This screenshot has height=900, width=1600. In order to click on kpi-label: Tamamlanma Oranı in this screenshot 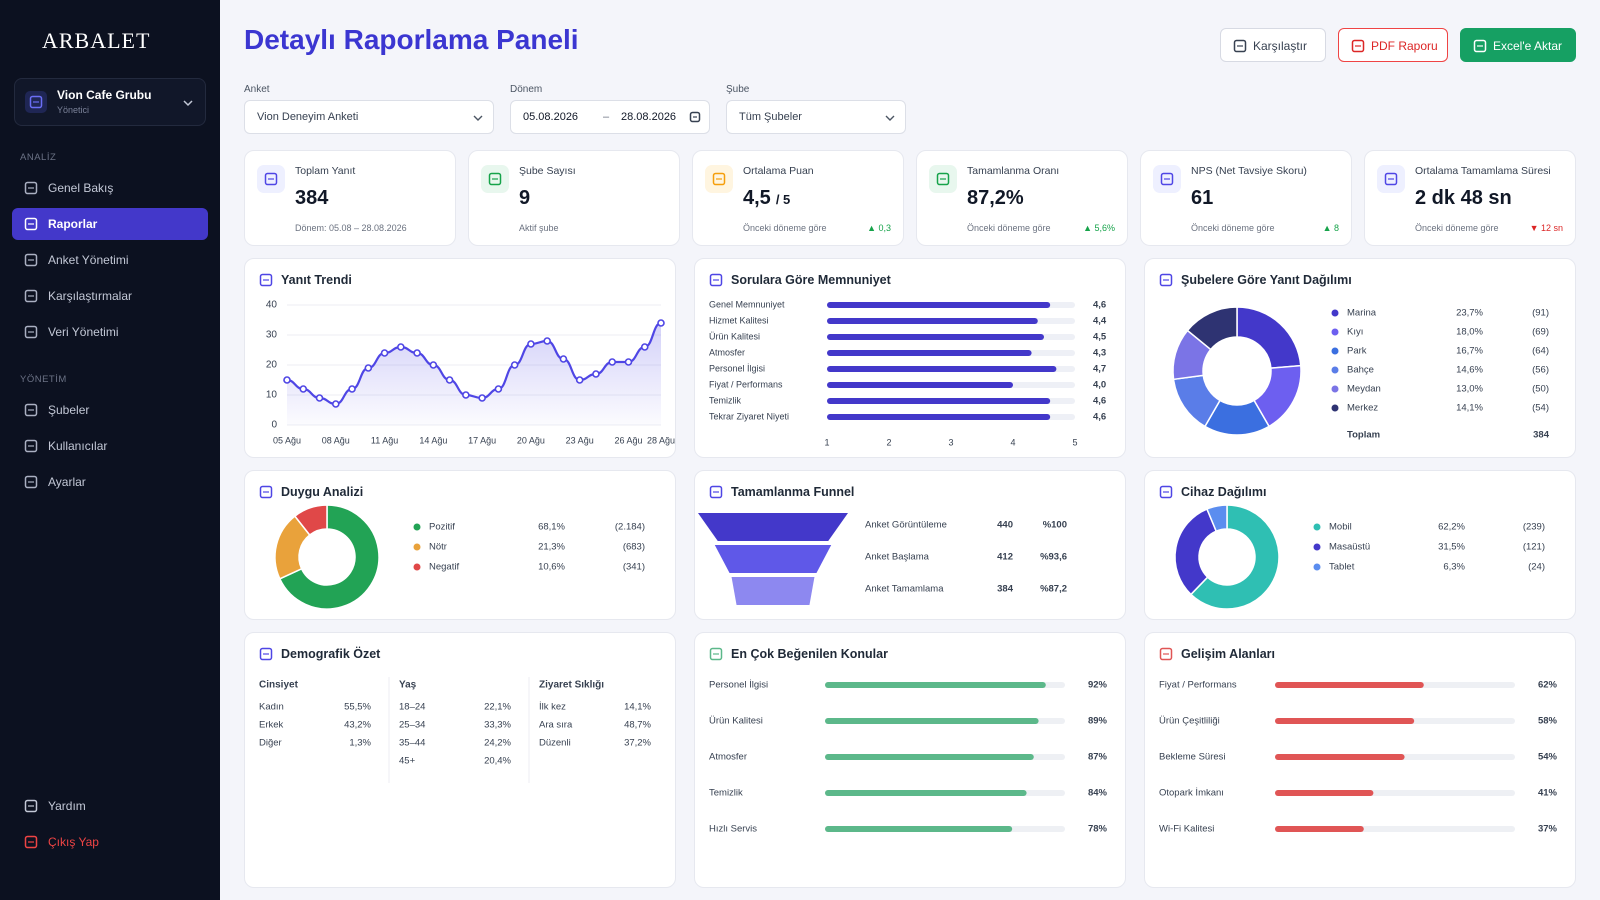, I will do `click(1013, 171)`.